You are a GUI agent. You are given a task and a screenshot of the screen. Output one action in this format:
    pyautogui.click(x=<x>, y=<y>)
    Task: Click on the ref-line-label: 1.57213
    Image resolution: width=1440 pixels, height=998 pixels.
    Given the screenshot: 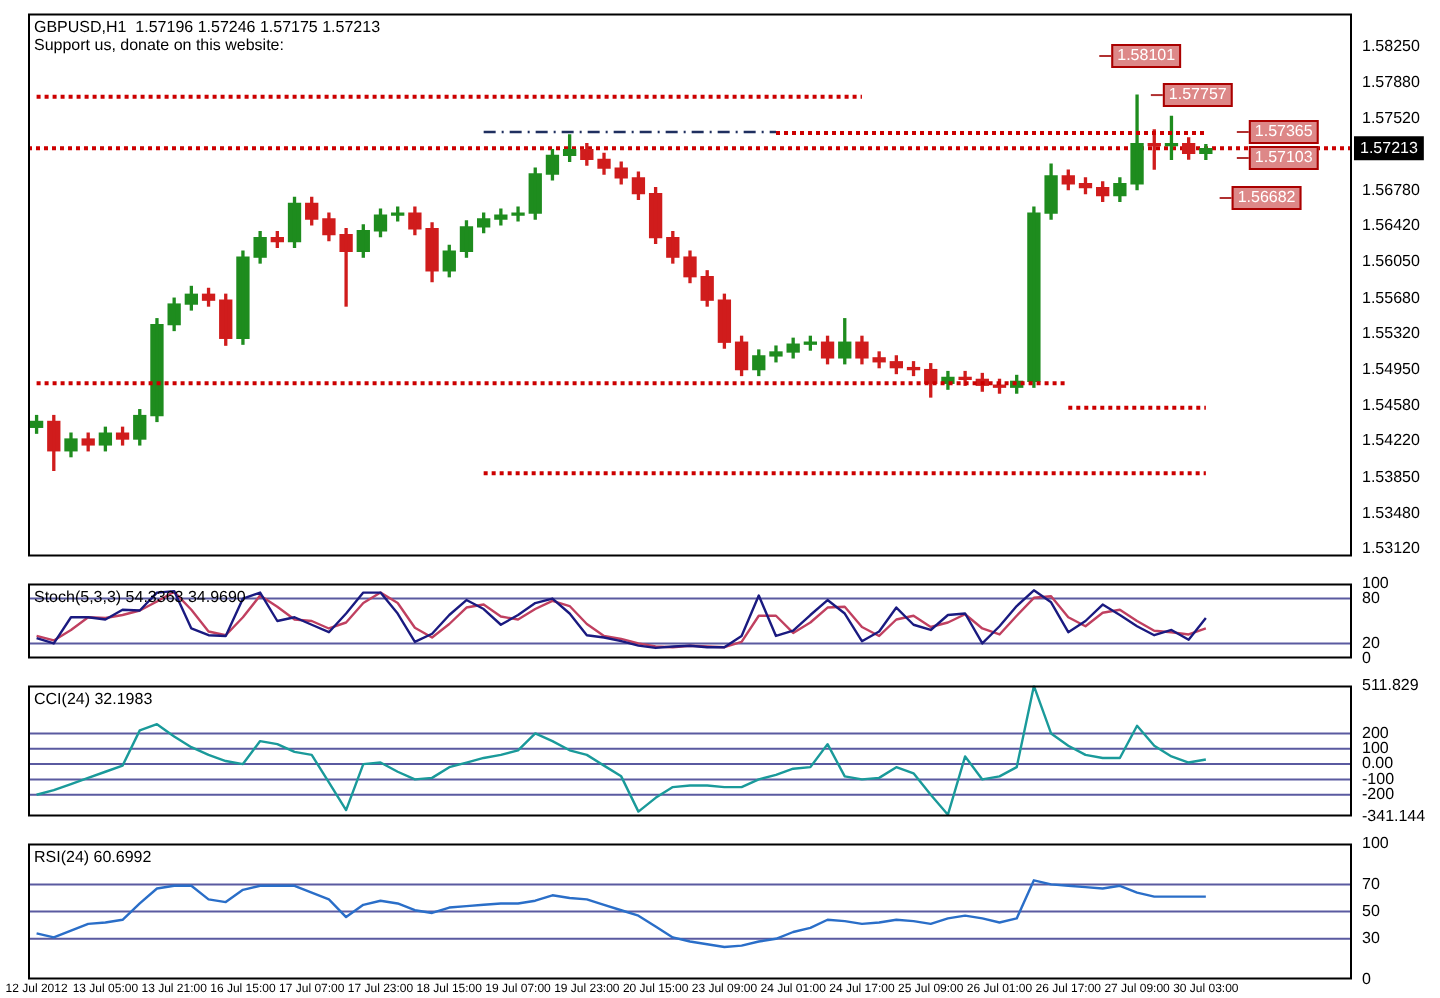 What is the action you would take?
    pyautogui.click(x=1389, y=147)
    